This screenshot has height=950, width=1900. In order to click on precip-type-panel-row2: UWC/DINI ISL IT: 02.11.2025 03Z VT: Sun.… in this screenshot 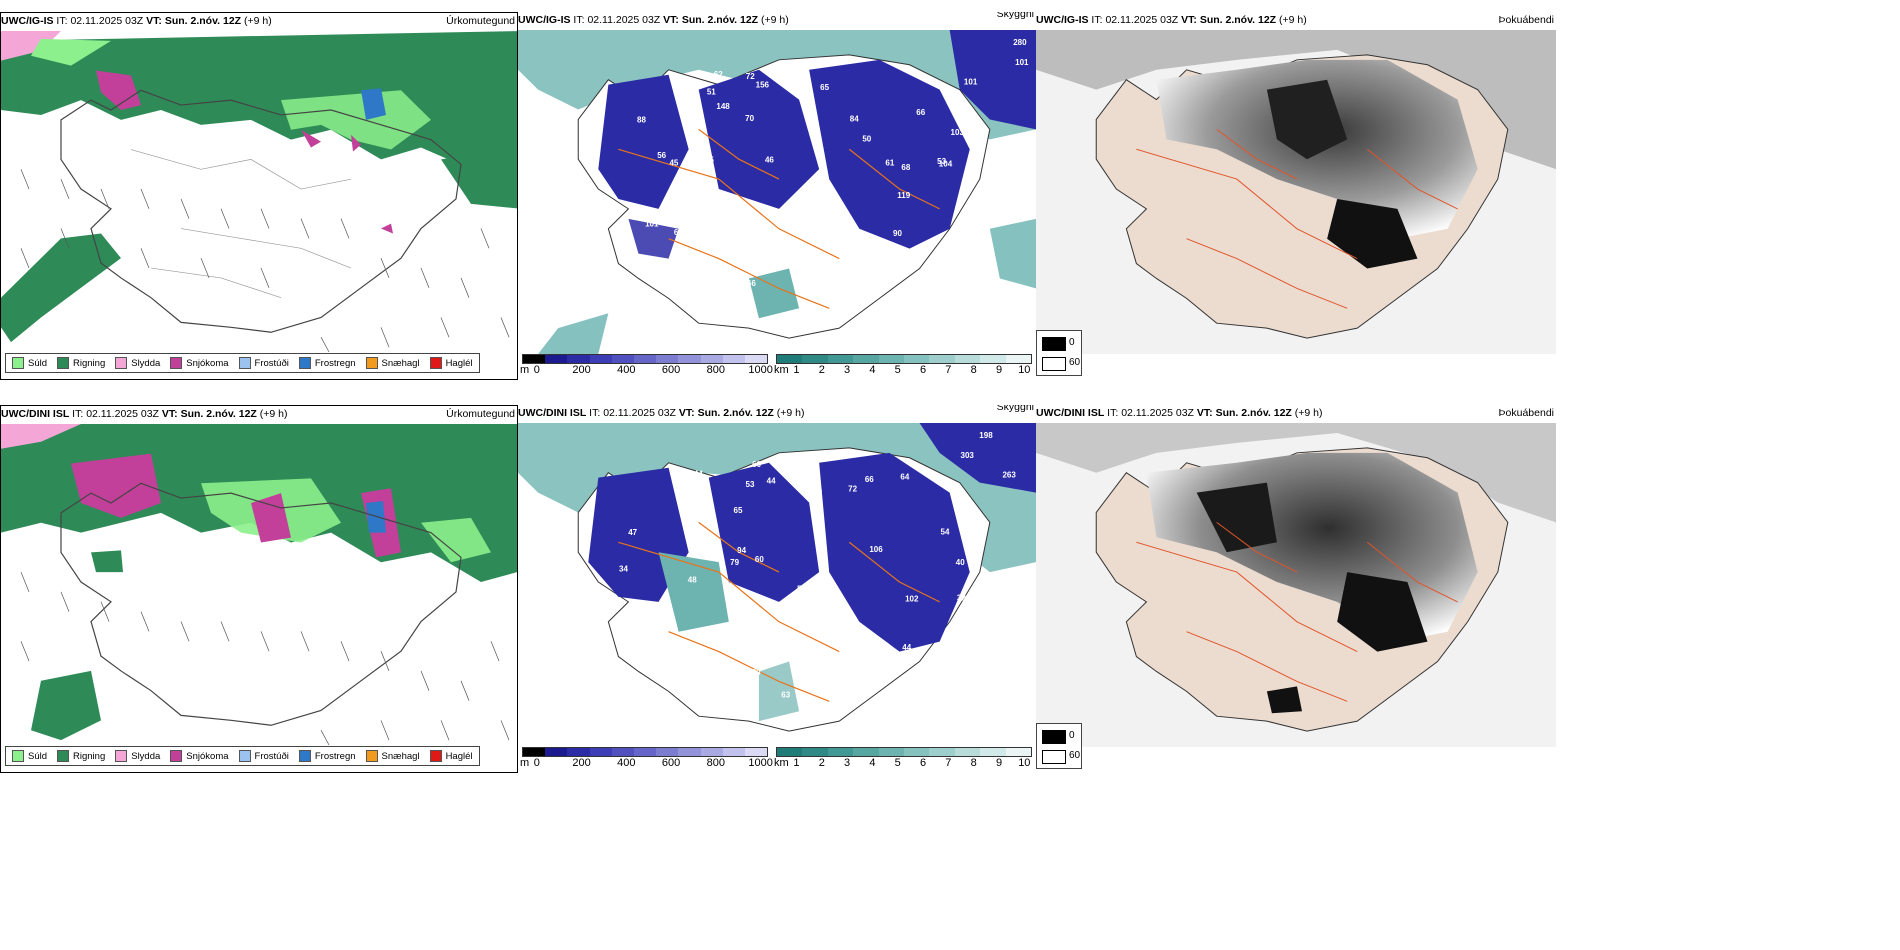, I will do `click(259, 589)`.